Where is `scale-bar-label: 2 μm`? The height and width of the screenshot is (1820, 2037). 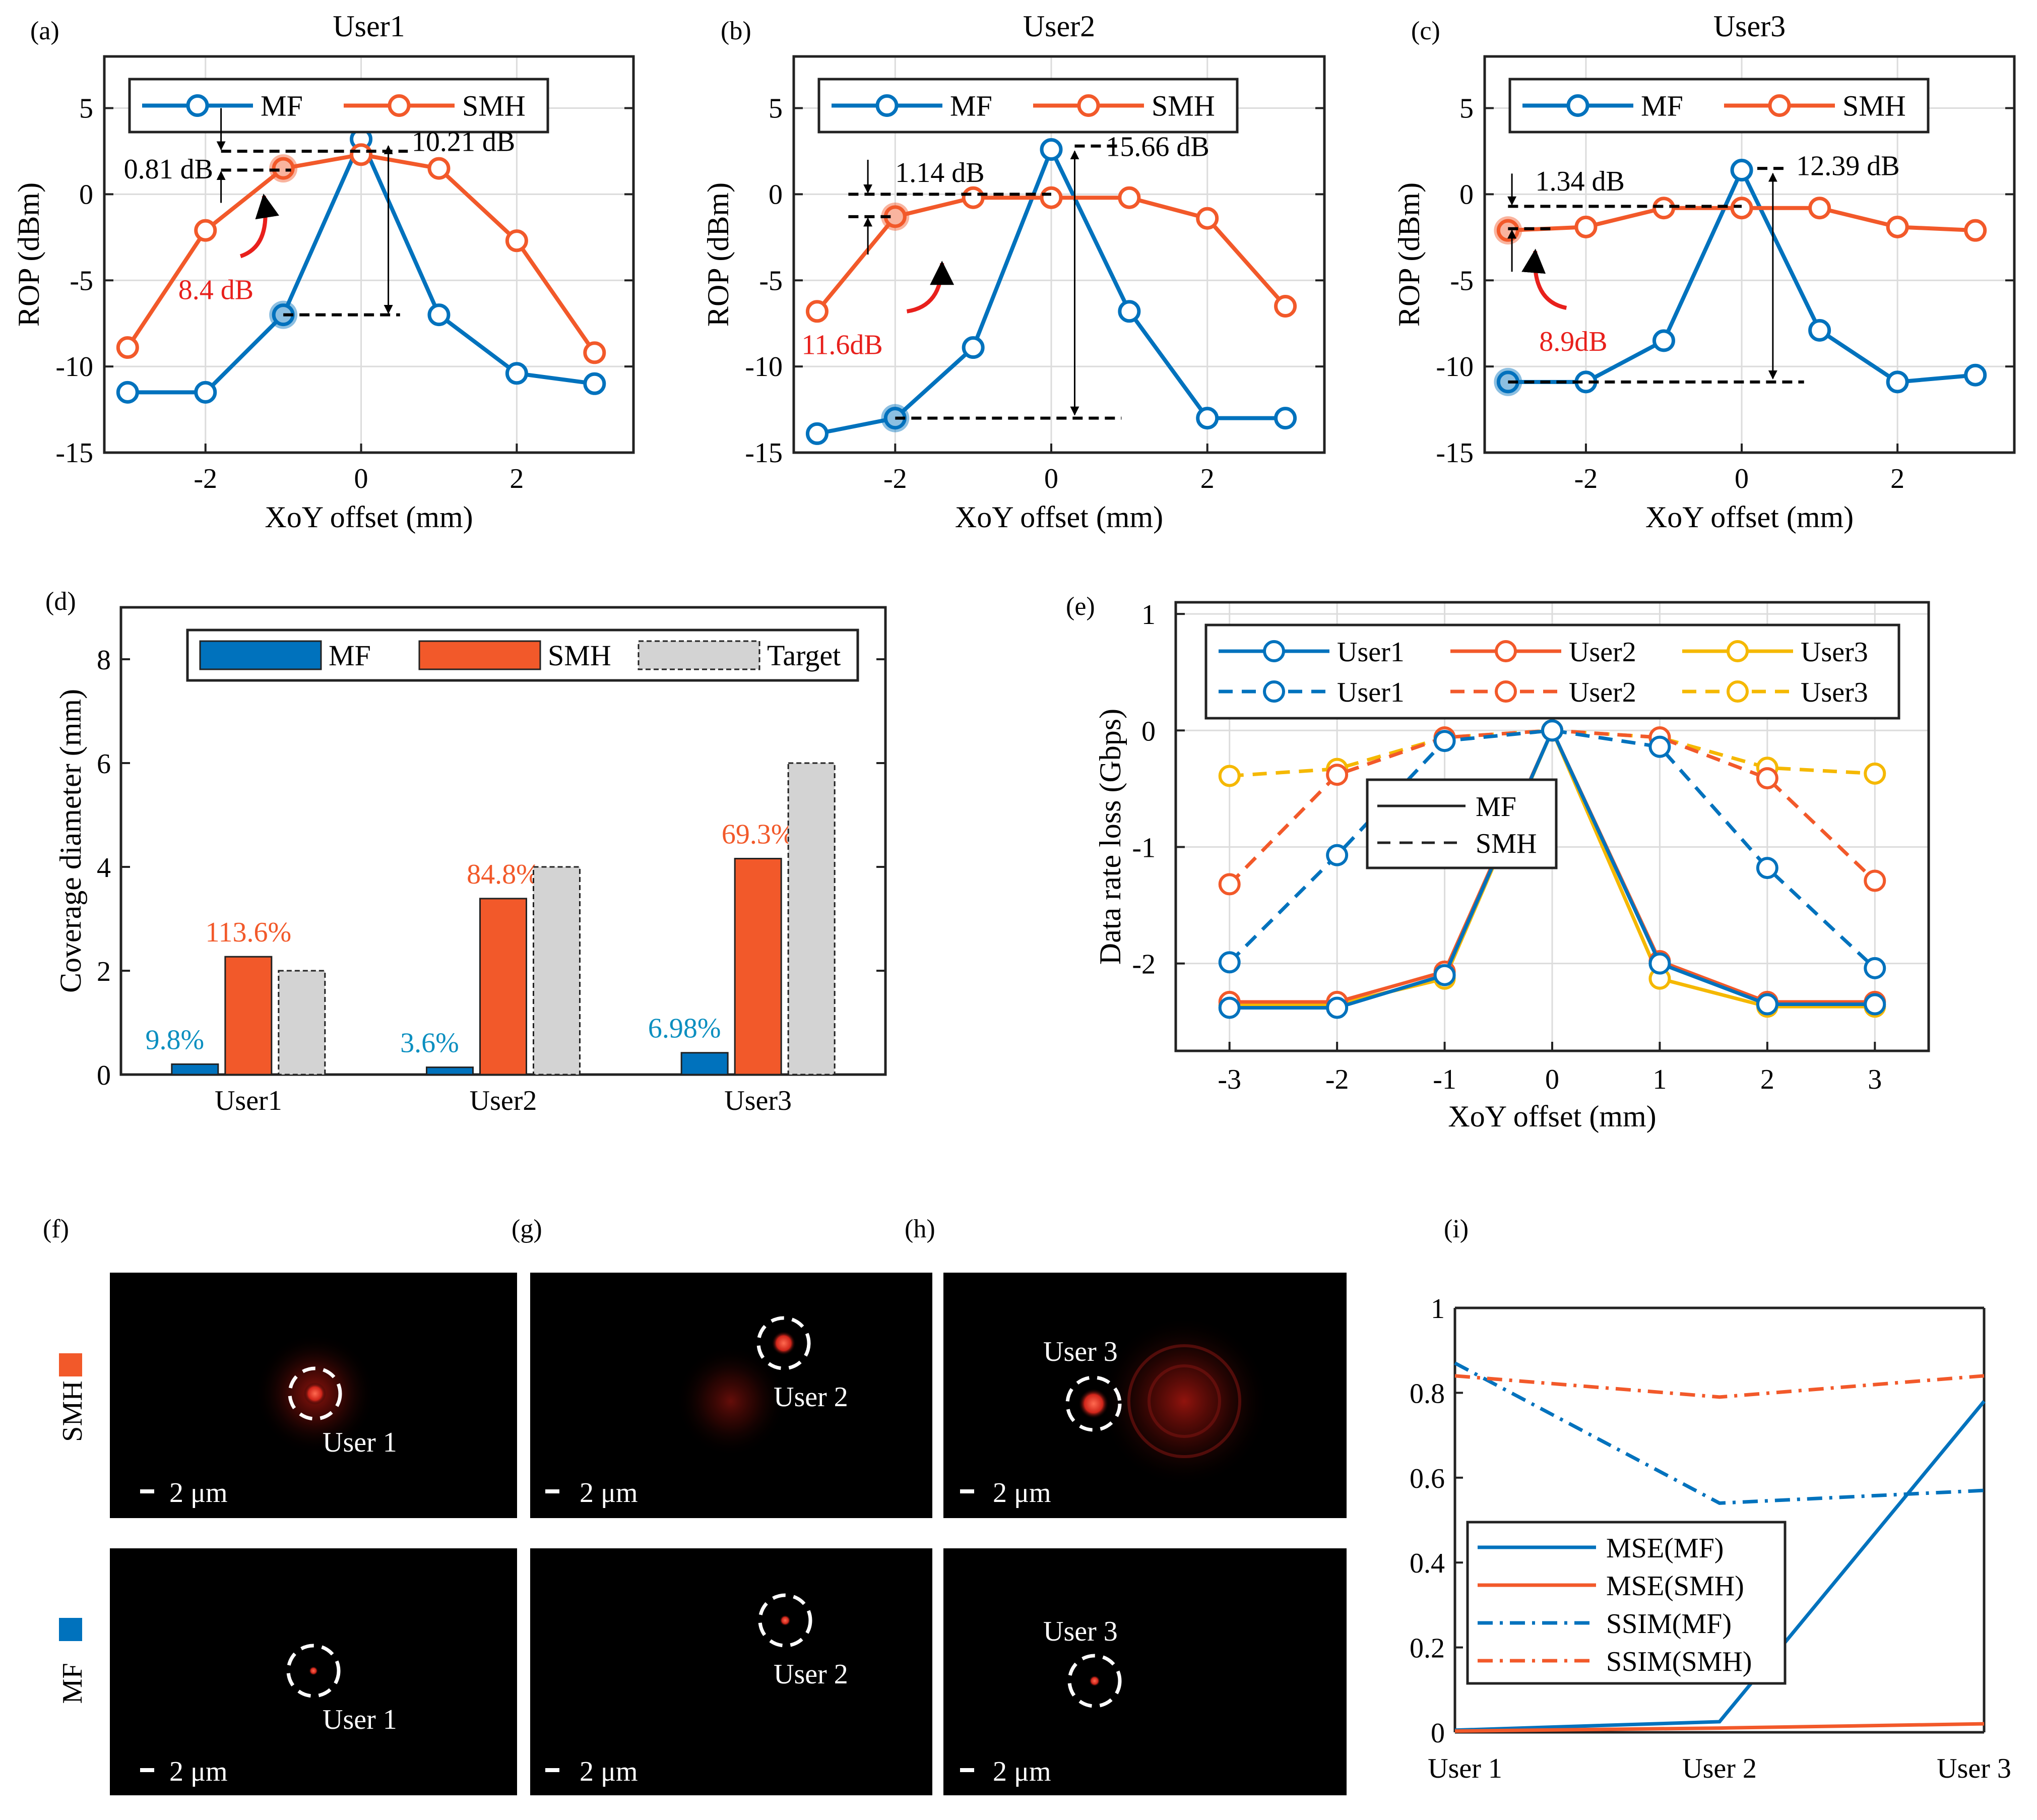 scale-bar-label: 2 μm is located at coordinates (198, 1493).